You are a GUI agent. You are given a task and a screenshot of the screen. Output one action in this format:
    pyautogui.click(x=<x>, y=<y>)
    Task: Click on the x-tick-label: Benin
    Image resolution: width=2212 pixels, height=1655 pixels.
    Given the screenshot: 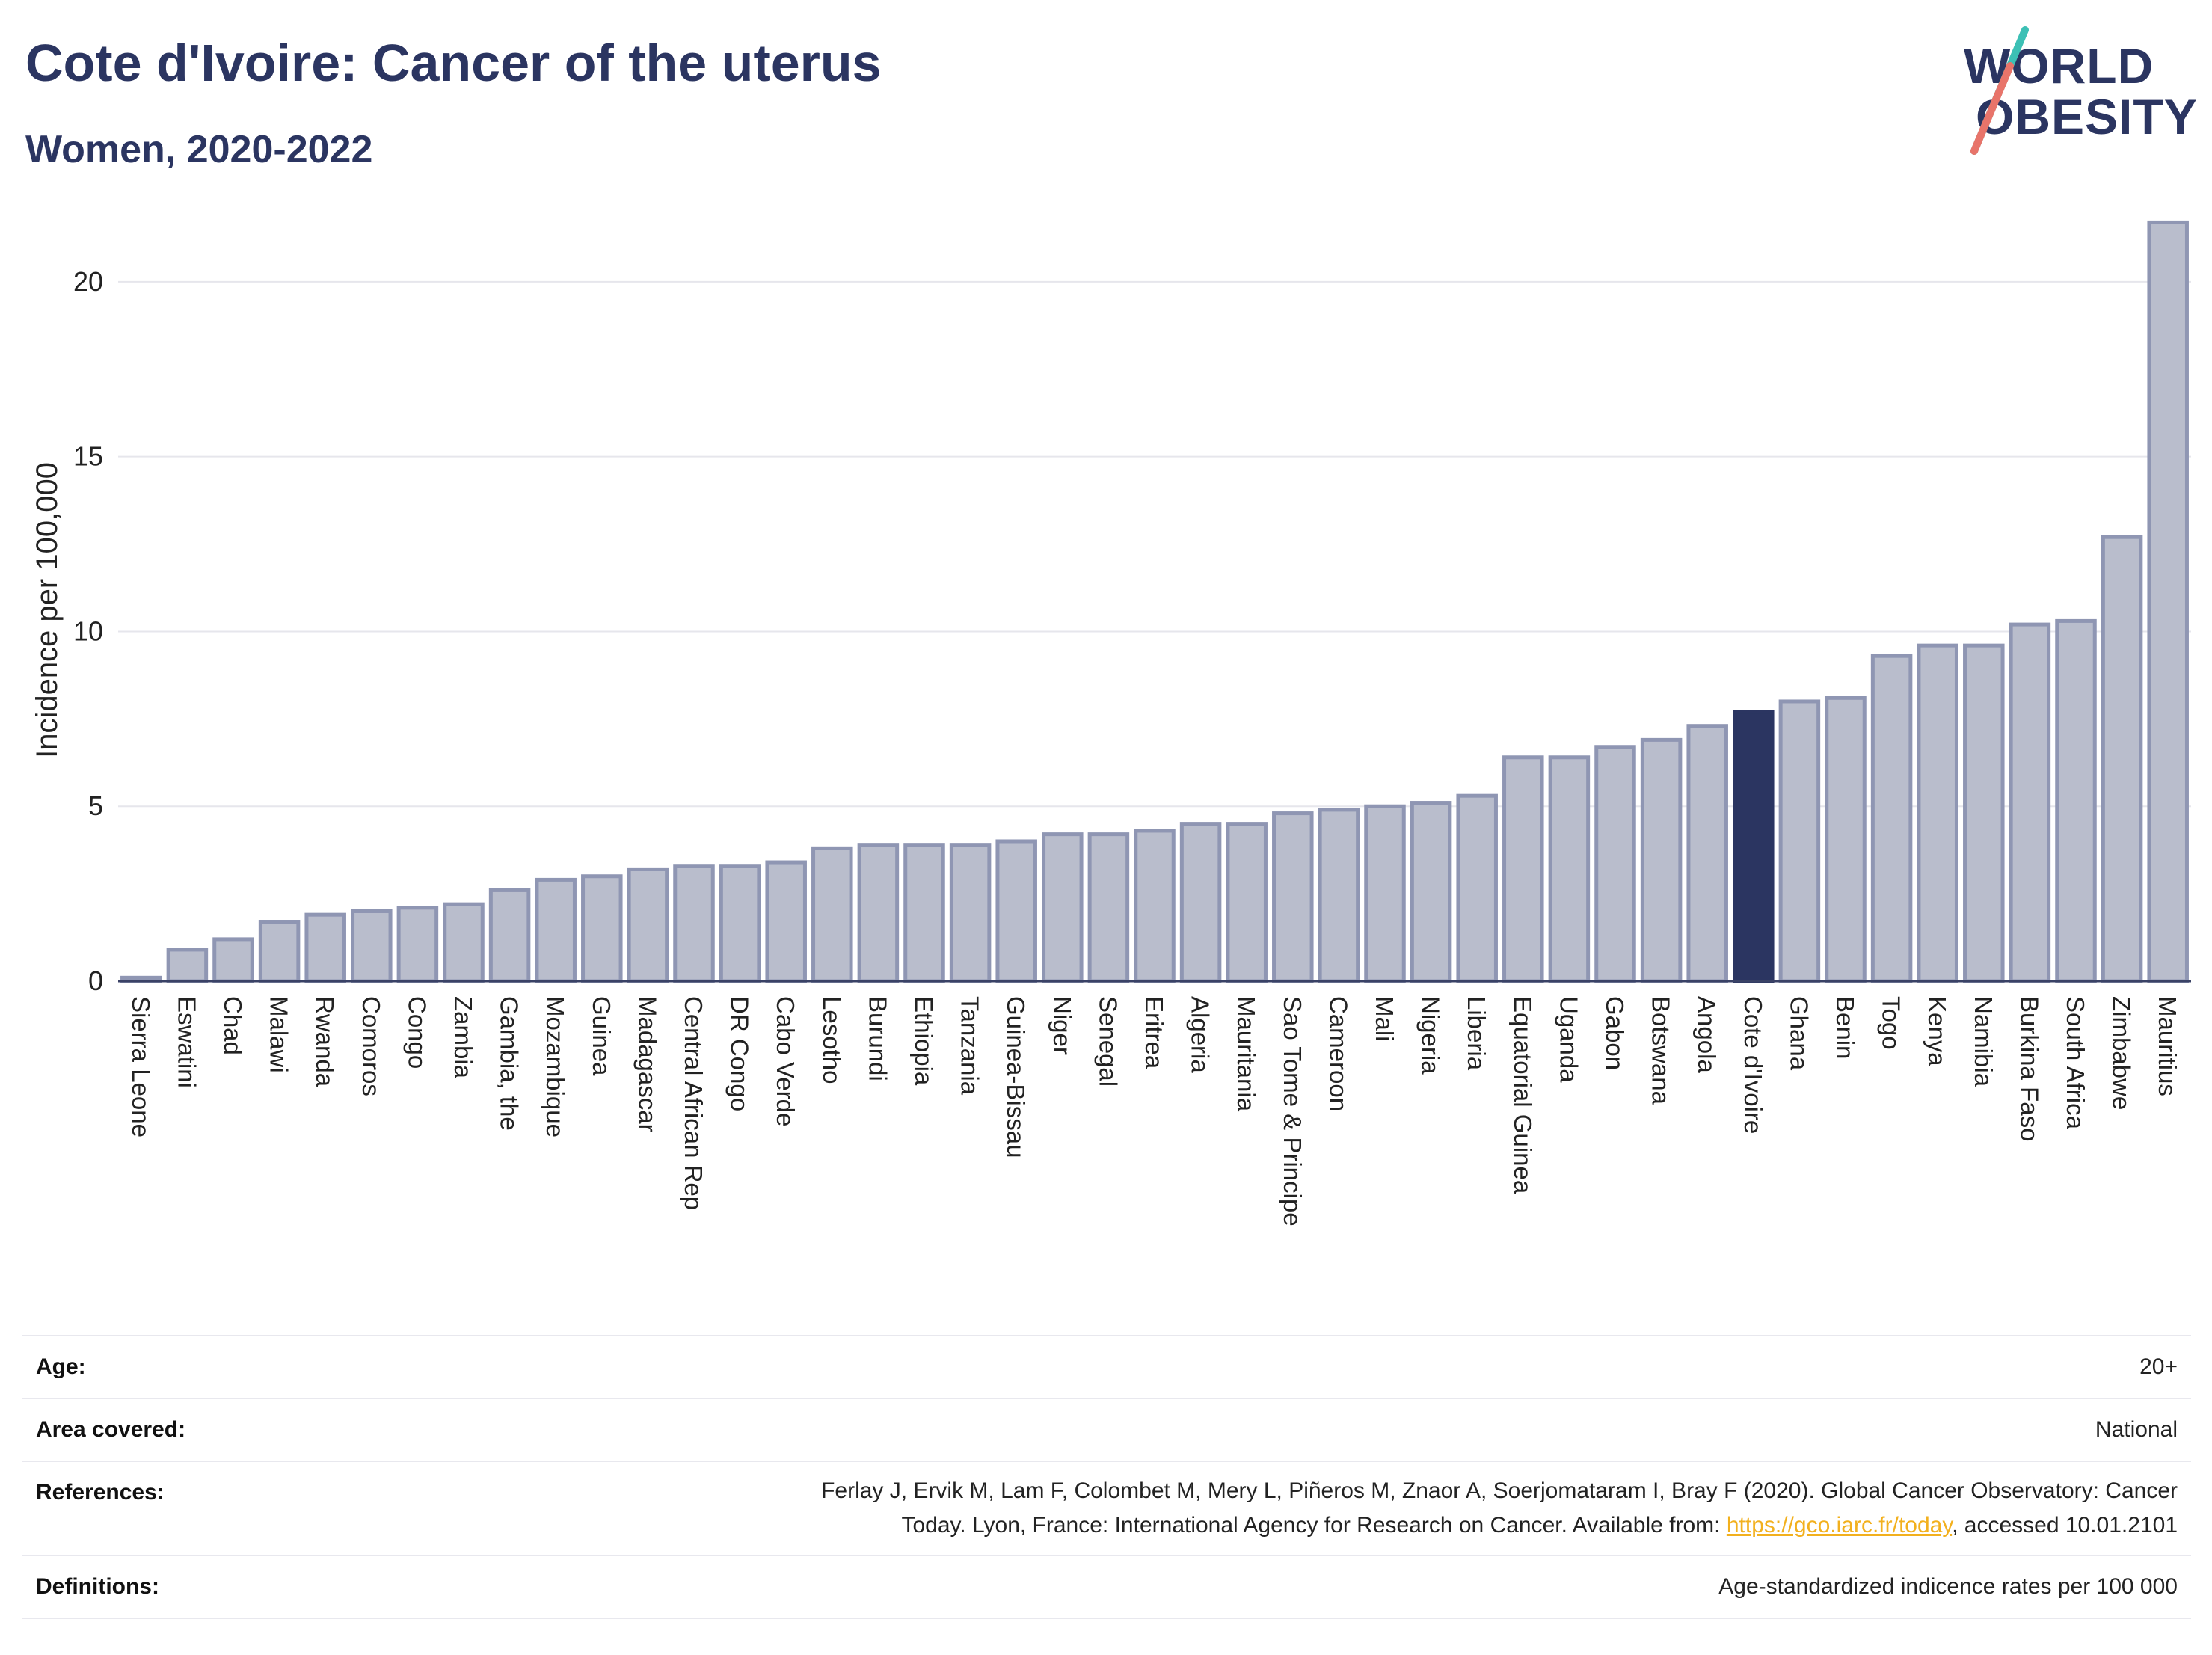 What is the action you would take?
    pyautogui.click(x=1845, y=1027)
    